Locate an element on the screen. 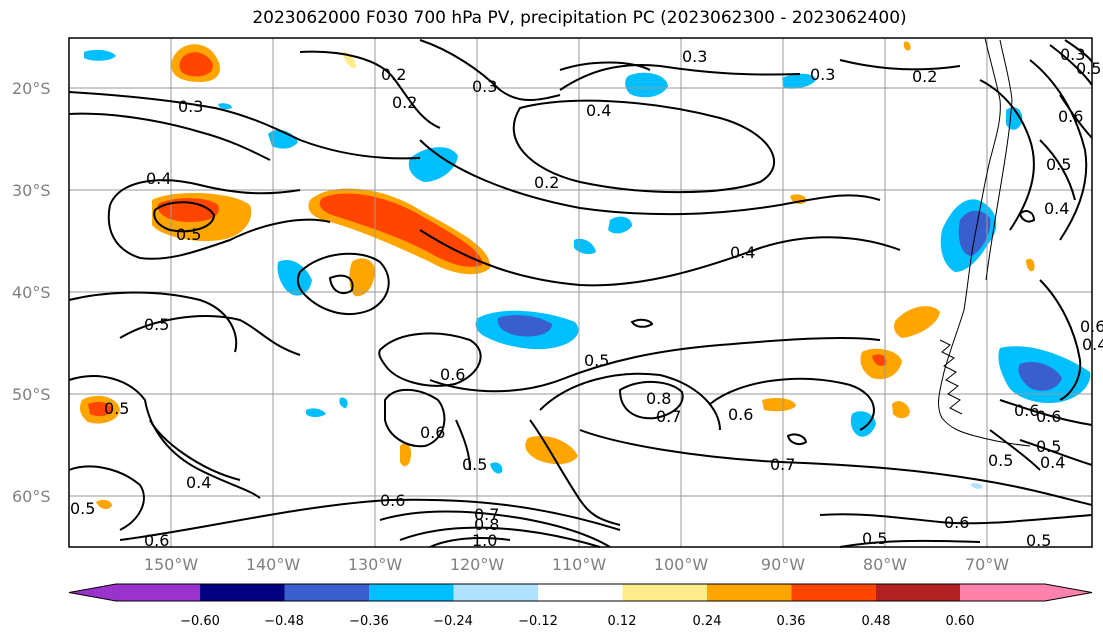 The image size is (1103, 641). lat-tick-label: 20°S is located at coordinates (31, 88).